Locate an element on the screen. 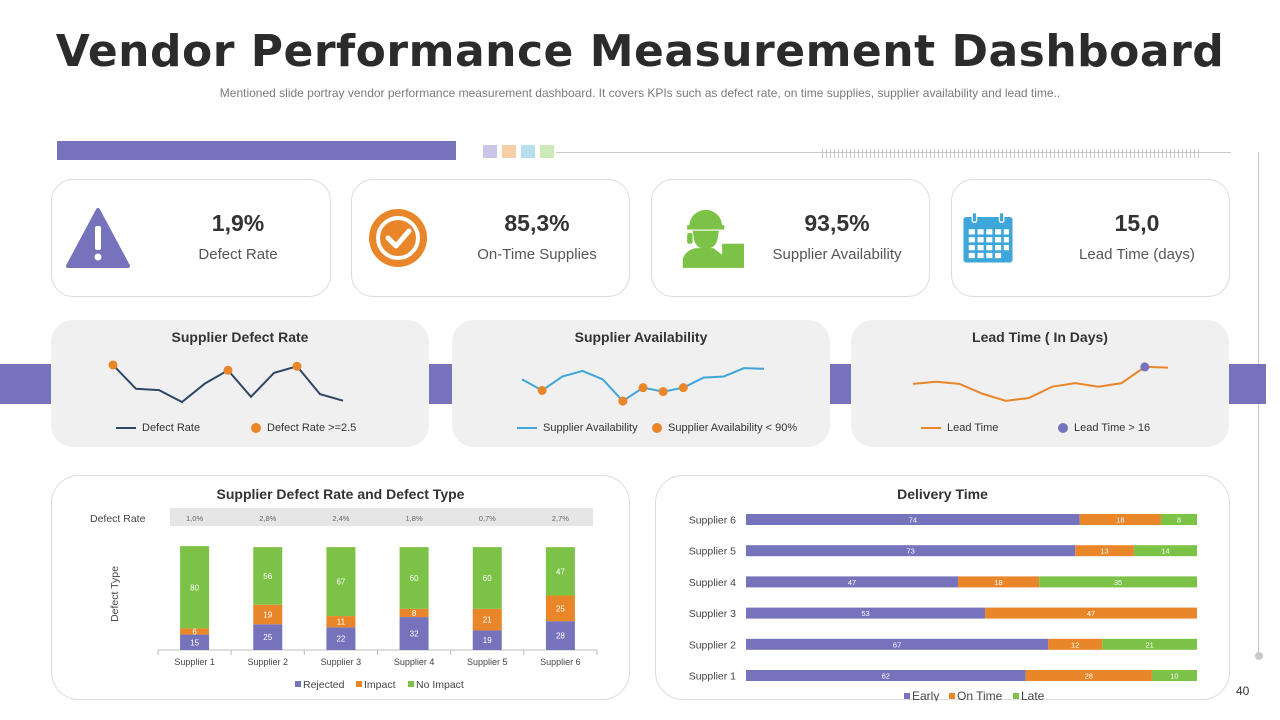  calendar-icon is located at coordinates (988, 237).